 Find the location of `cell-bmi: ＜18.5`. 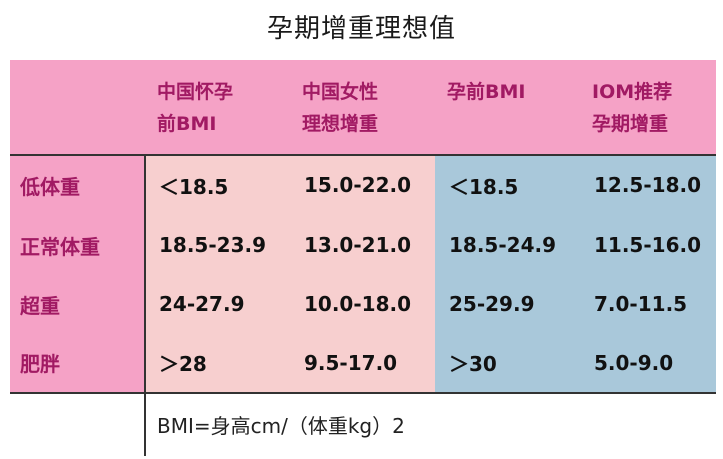

cell-bmi: ＜18.5 is located at coordinates (484, 186).